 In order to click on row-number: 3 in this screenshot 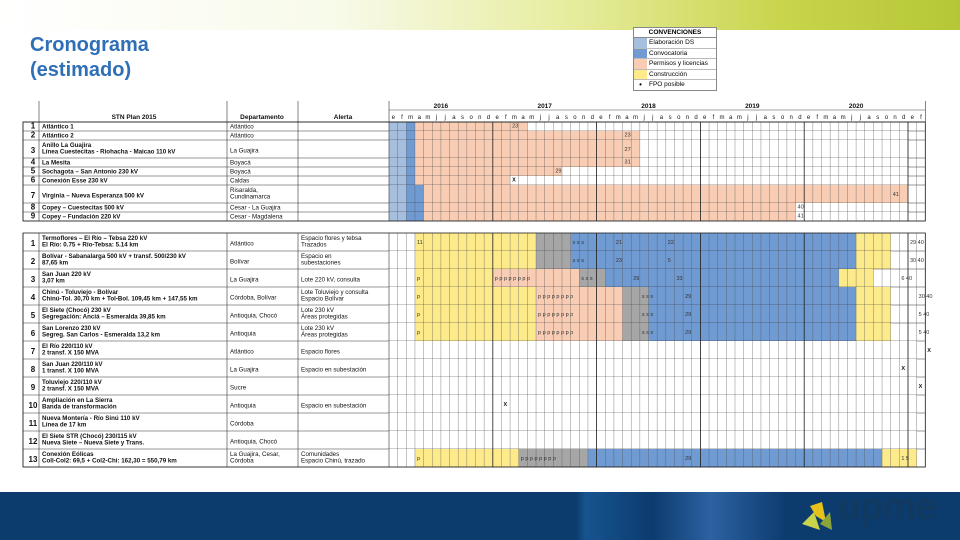, I will do `click(33, 150)`.